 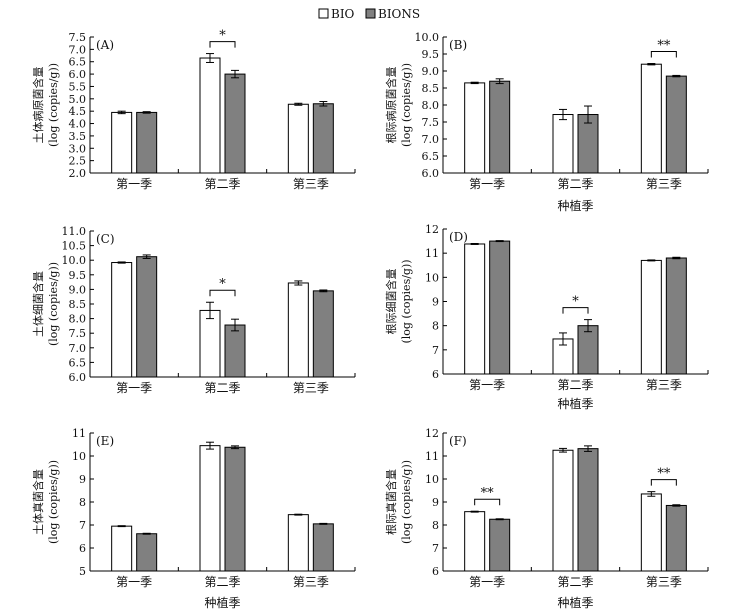 I want to click on y-tick-label: 12, so click(x=432, y=229).